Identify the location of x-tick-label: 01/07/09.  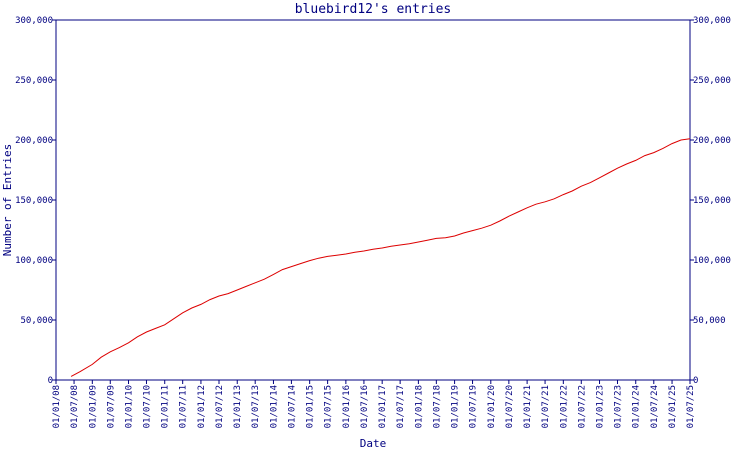
(111, 406).